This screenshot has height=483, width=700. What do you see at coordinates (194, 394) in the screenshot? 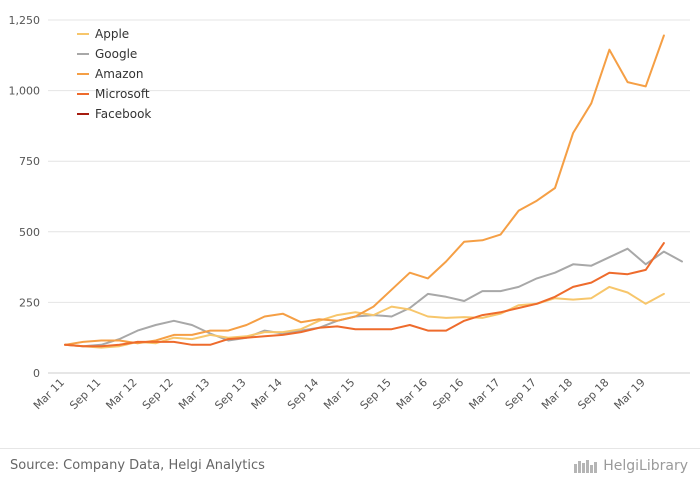
I see `x-tick-label: Mar 13` at bounding box center [194, 394].